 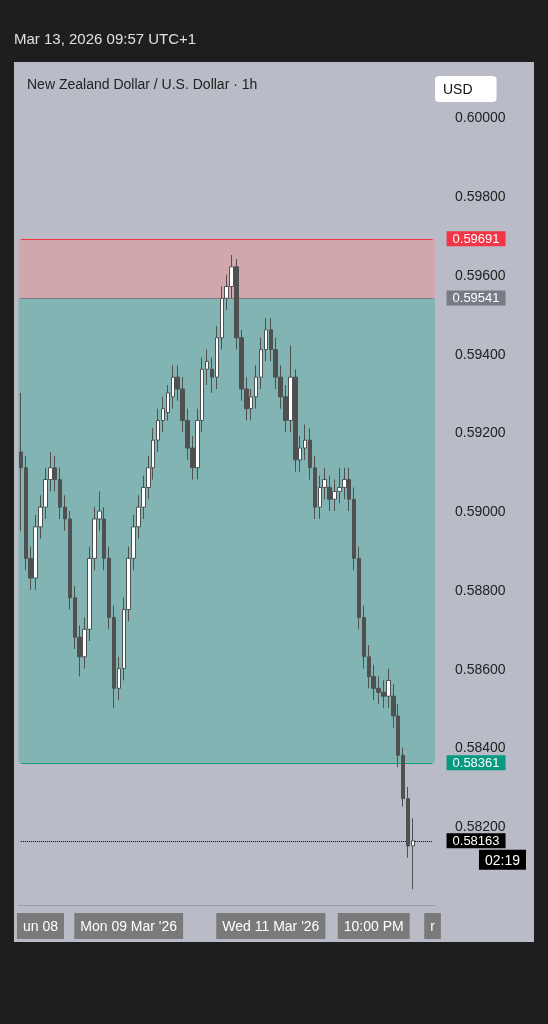 I want to click on y-tick-label: 0.60000, so click(x=480, y=117).